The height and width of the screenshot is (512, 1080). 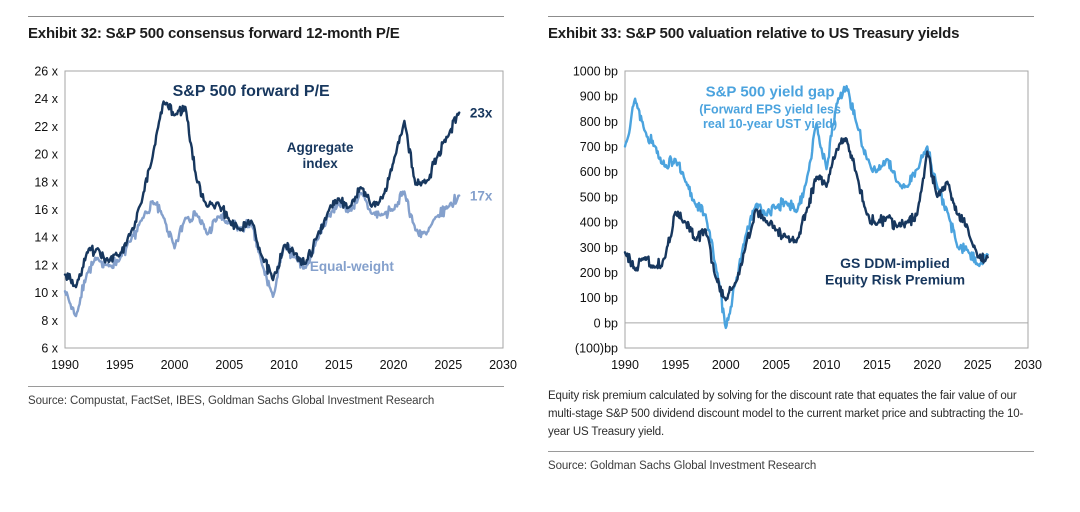 What do you see at coordinates (599, 172) in the screenshot?
I see `svg-text: 600 bp` at bounding box center [599, 172].